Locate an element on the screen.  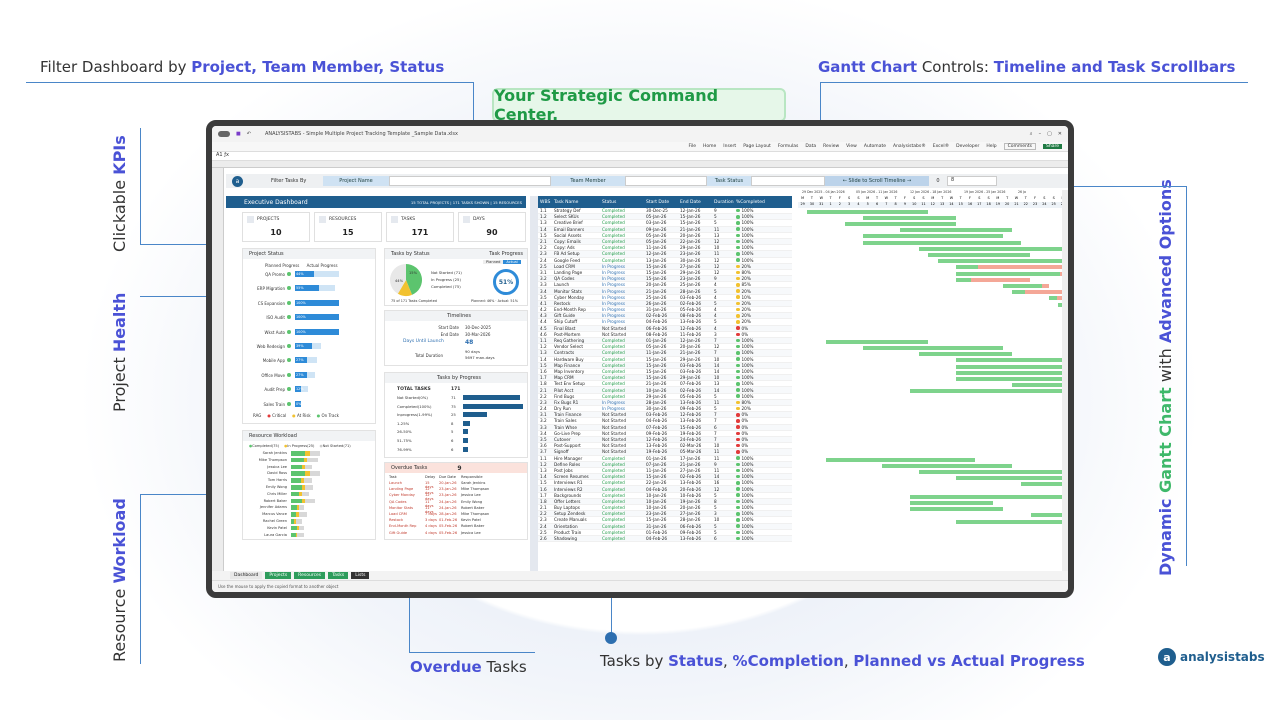
name-box: A1 is located at coordinates (219, 155).